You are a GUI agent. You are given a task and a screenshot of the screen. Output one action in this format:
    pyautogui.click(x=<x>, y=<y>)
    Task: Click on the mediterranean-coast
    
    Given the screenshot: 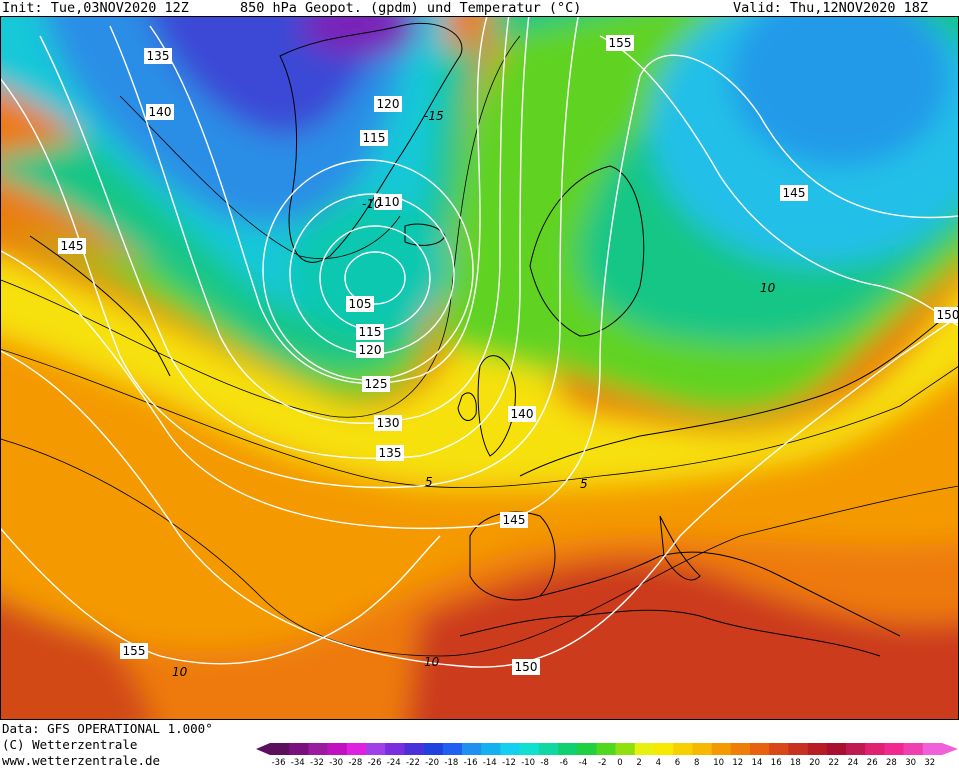 What is the action you would take?
    pyautogui.click(x=720, y=594)
    